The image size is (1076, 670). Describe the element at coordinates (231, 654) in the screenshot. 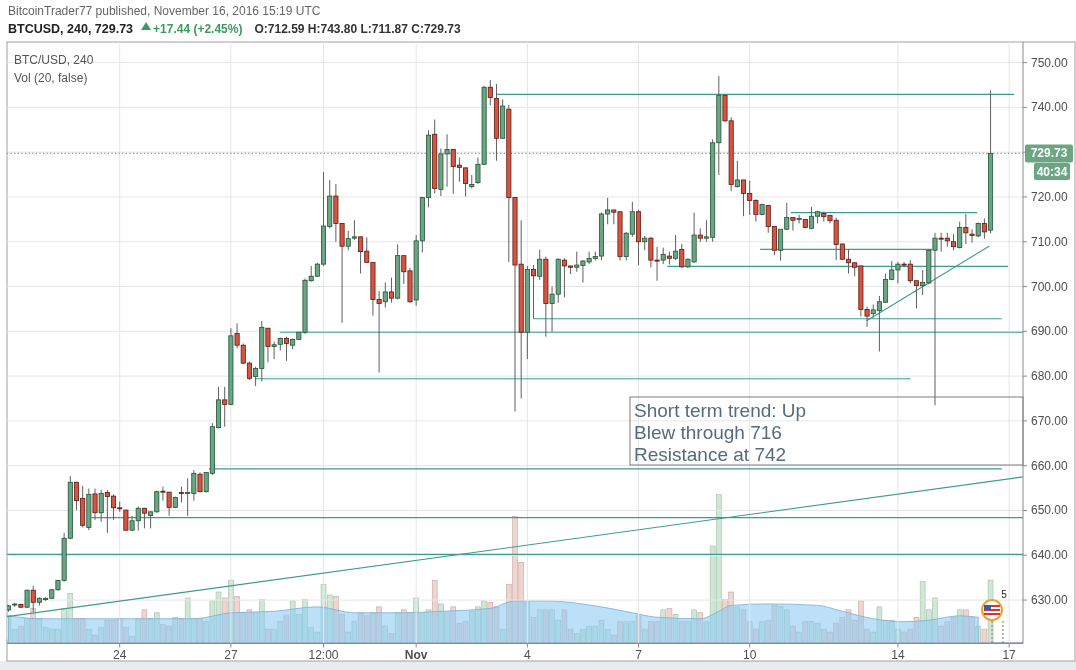

I see `x-tick-label: 27` at that location.